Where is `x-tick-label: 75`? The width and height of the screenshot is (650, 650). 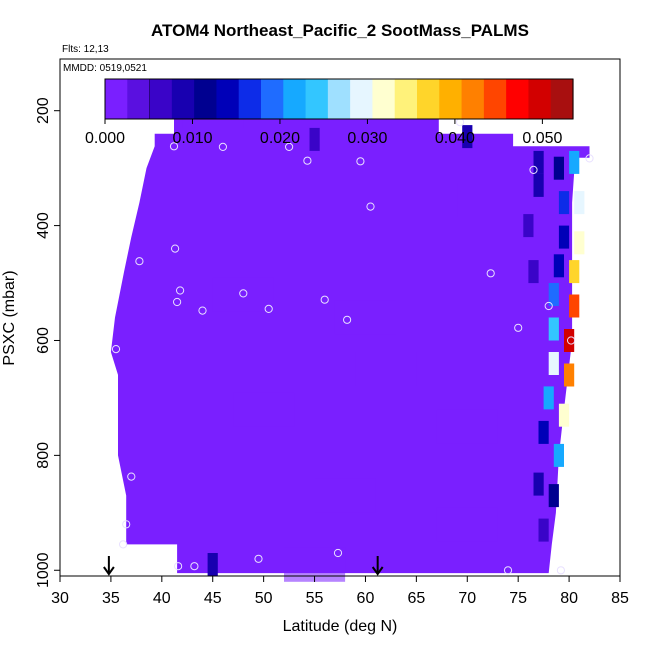
x-tick-label: 75 is located at coordinates (518, 598).